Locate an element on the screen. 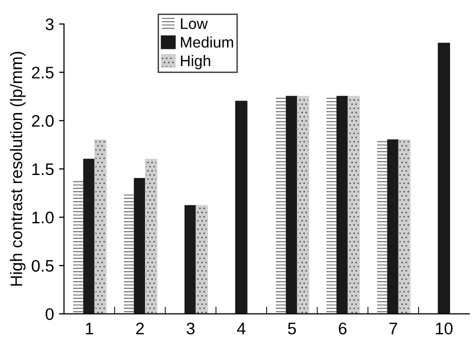 This screenshot has width=474, height=343. legend-label: Low is located at coordinates (194, 24).